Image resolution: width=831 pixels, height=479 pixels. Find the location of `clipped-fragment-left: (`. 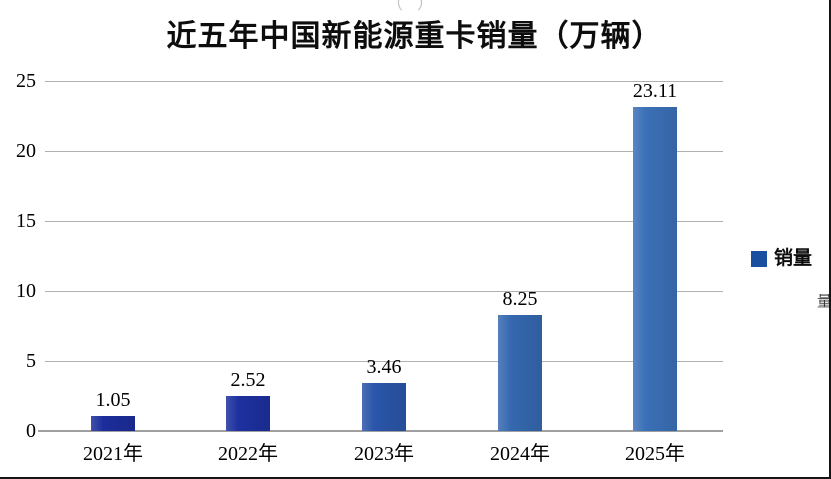

clipped-fragment-left: ( is located at coordinates (0, 233).